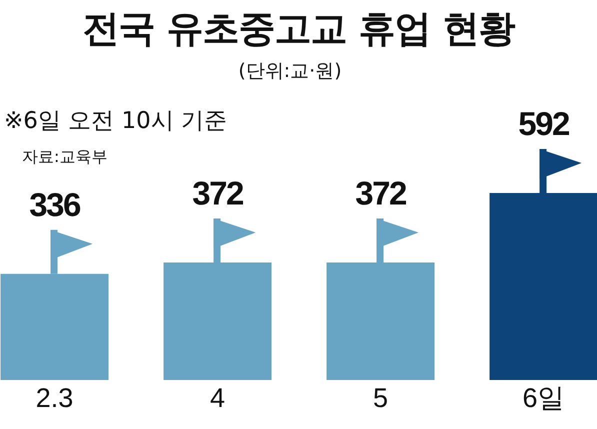 The image size is (597, 429). What do you see at coordinates (290, 71) in the screenshot?
I see `chart-subtitle: (단위:교·원)` at bounding box center [290, 71].